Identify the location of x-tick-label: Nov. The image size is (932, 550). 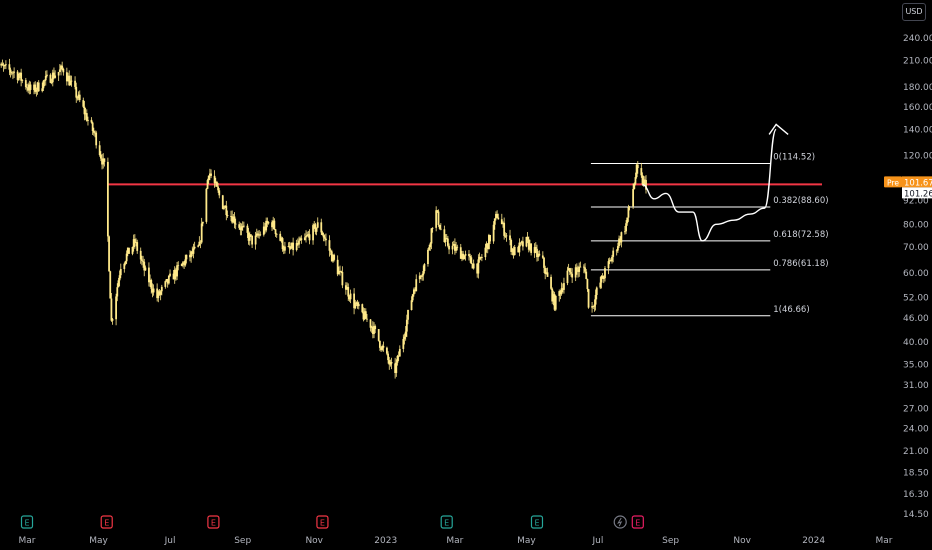
(742, 541).